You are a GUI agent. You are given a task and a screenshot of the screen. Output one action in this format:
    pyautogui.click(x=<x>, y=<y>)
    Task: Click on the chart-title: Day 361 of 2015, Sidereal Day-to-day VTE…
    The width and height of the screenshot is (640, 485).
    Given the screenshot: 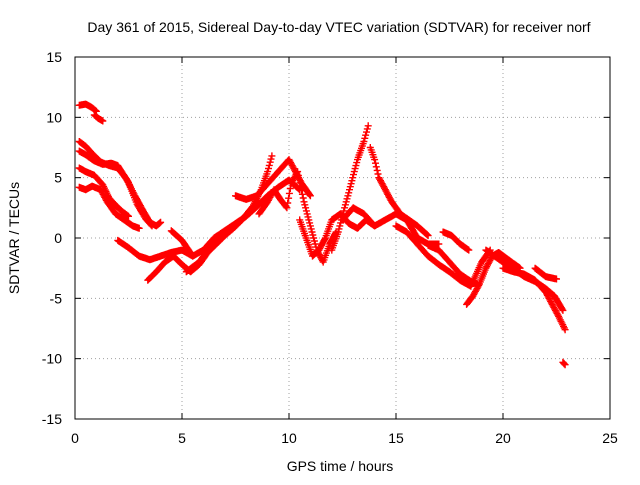 What is the action you would take?
    pyautogui.click(x=338, y=27)
    